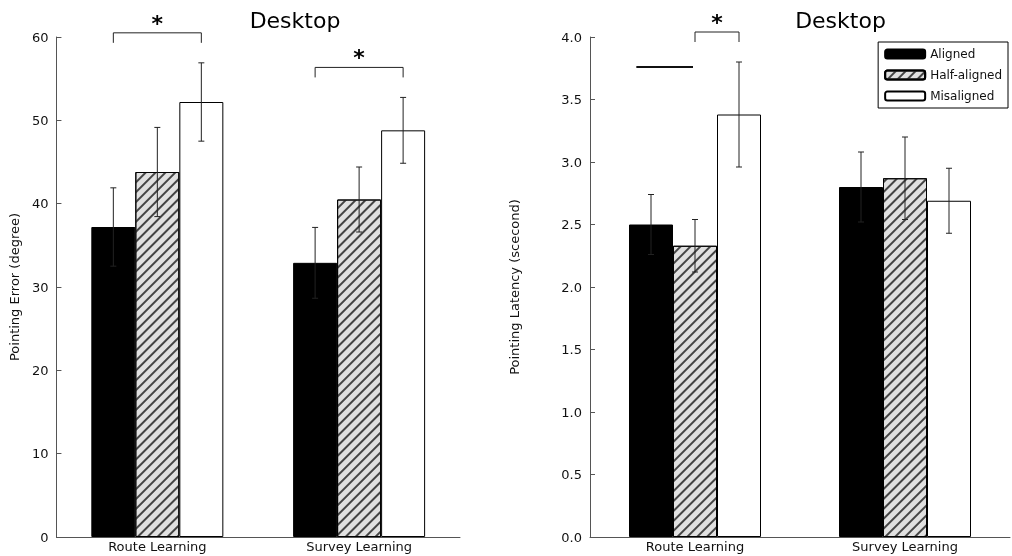 This screenshot has height=556, width=1012. I want to click on legend-label: Half-aligned, so click(966, 75).